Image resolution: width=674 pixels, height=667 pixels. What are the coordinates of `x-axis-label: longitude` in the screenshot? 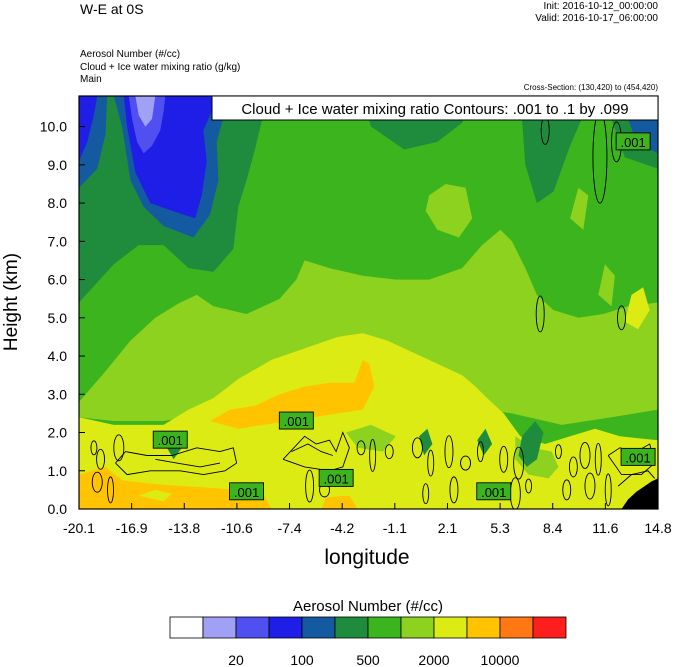 It's located at (366, 557).